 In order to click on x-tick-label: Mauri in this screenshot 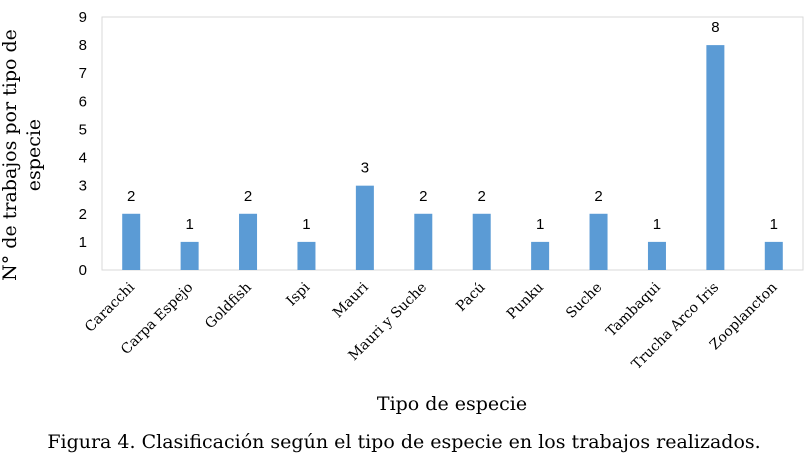, I will do `click(351, 300)`.